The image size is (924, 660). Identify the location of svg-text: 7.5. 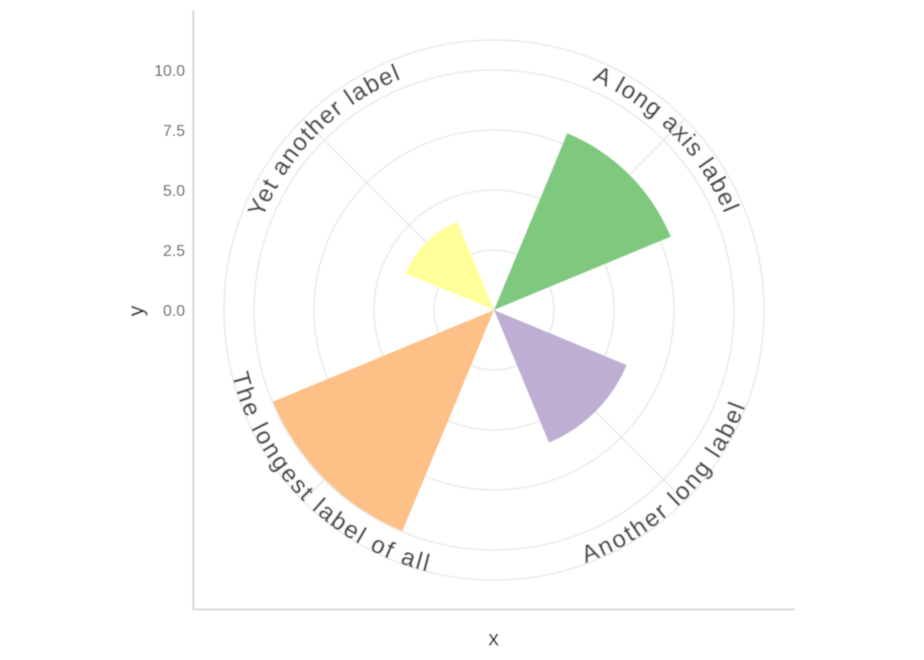
(174, 131).